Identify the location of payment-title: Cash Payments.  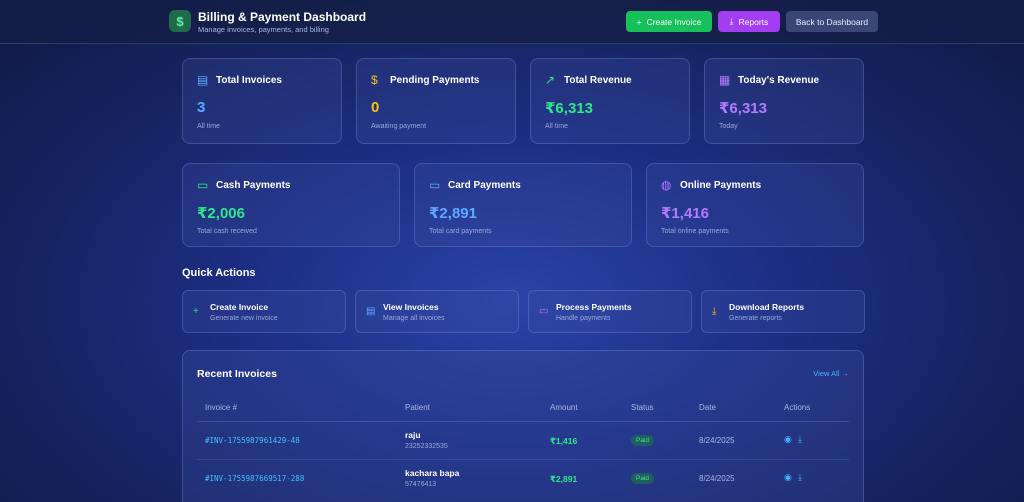
(253, 185).